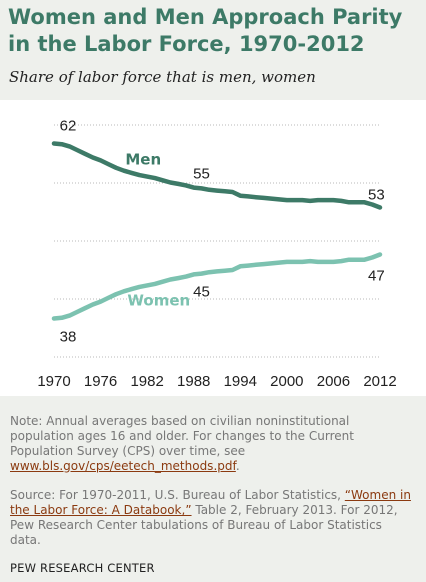 The height and width of the screenshot is (582, 426). What do you see at coordinates (286, 381) in the screenshot?
I see `x-tick-label: 2000` at bounding box center [286, 381].